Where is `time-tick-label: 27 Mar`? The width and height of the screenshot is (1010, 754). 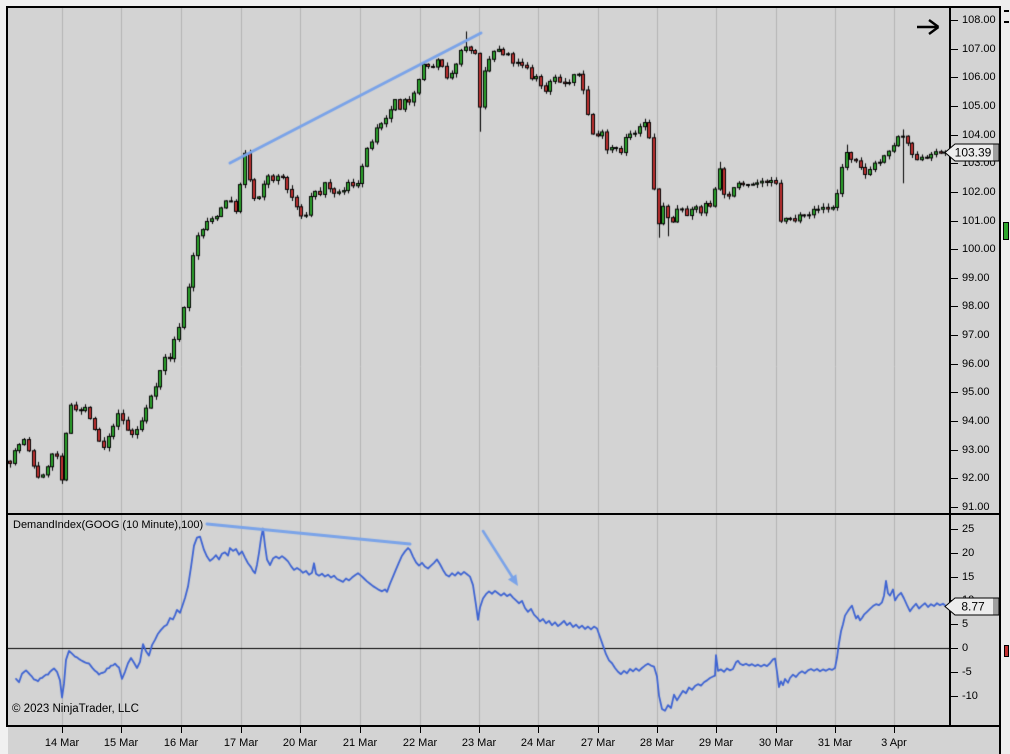
time-tick-label: 27 Mar is located at coordinates (598, 743).